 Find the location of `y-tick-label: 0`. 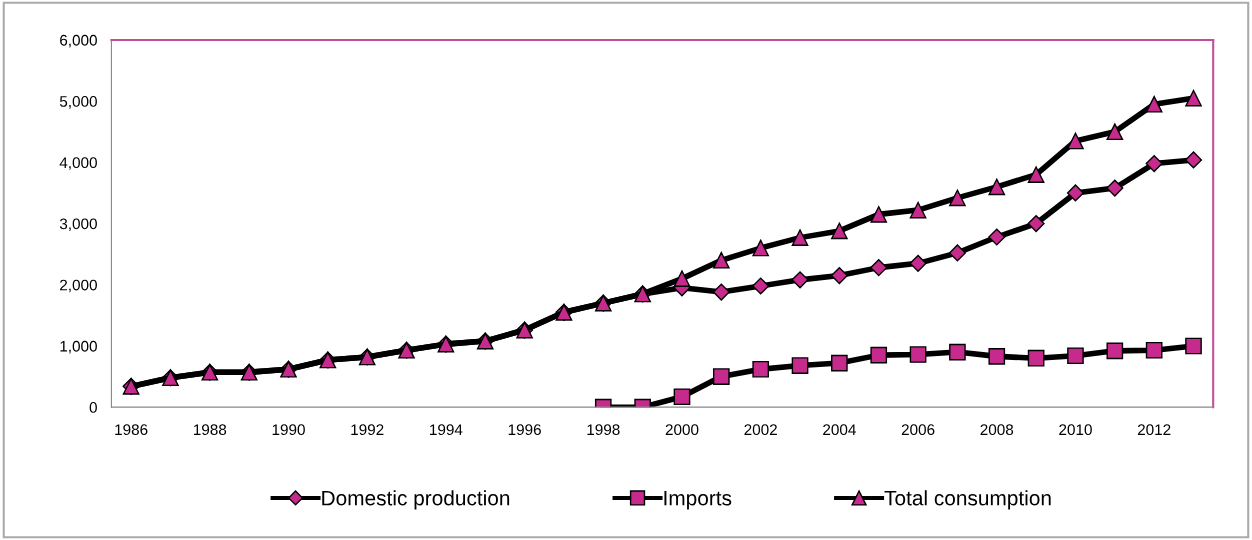

y-tick-label: 0 is located at coordinates (93, 407).